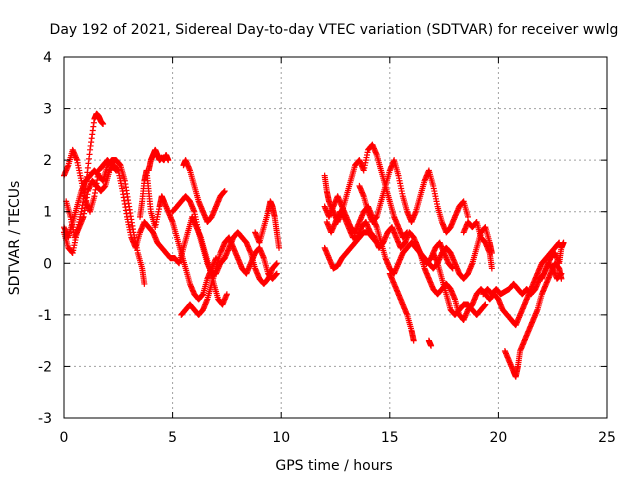  Describe the element at coordinates (47, 161) in the screenshot. I see `y-tick-label: 2` at that location.